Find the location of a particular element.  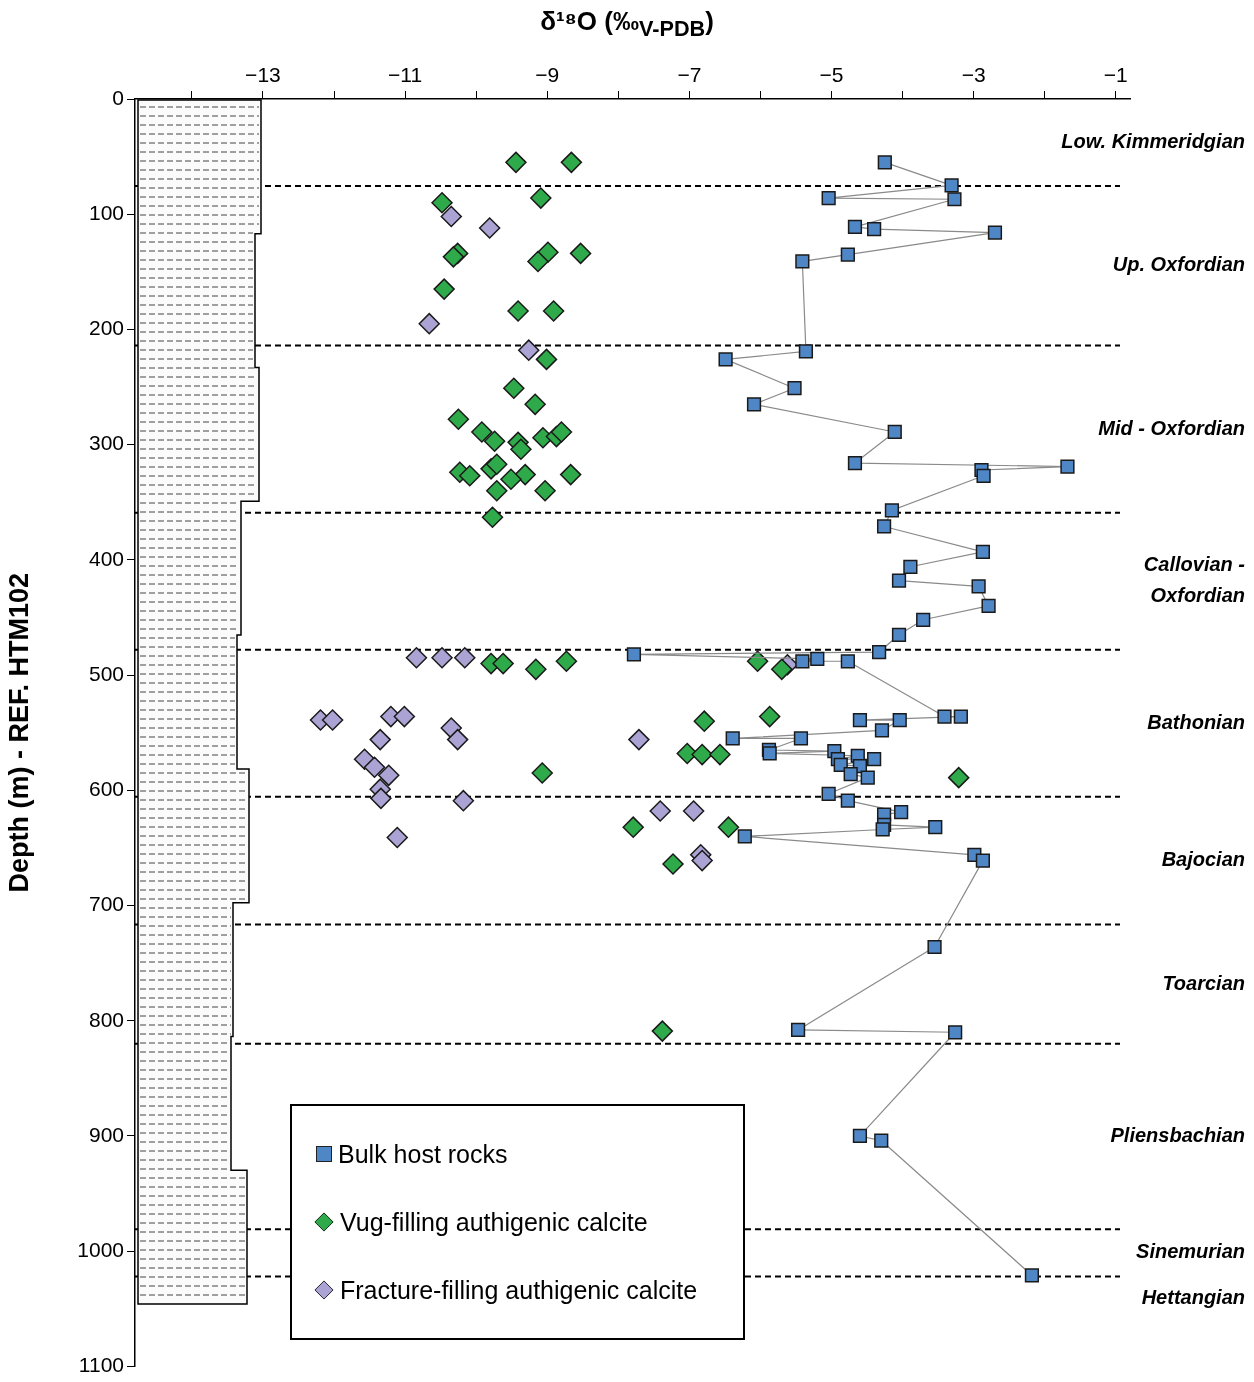

y-tick-label: 0 is located at coordinates (118, 97).